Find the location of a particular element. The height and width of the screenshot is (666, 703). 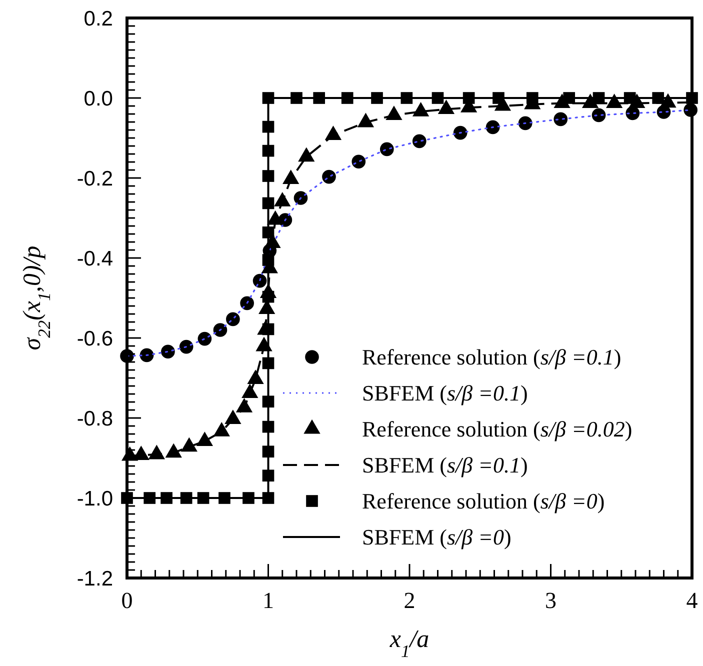

y-tick-label: -0.4 is located at coordinates (95, 258).